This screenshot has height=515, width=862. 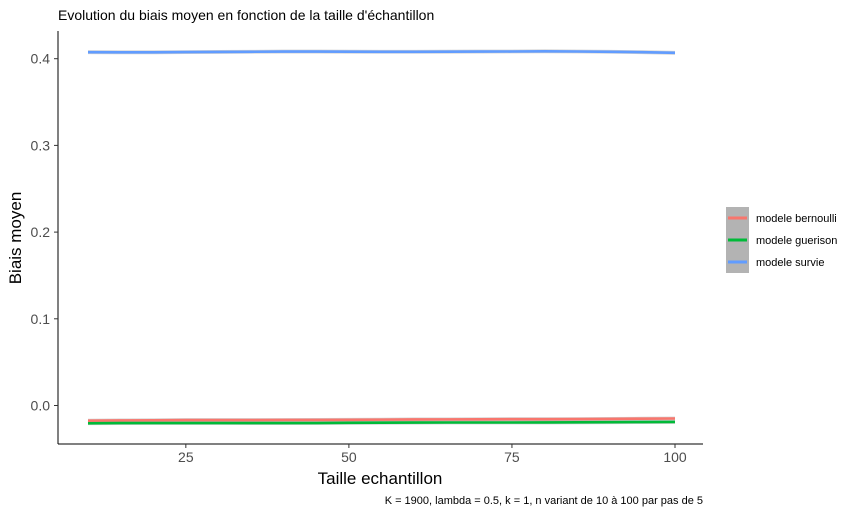 What do you see at coordinates (380, 478) in the screenshot?
I see `x-axis-title: Taille echantillon` at bounding box center [380, 478].